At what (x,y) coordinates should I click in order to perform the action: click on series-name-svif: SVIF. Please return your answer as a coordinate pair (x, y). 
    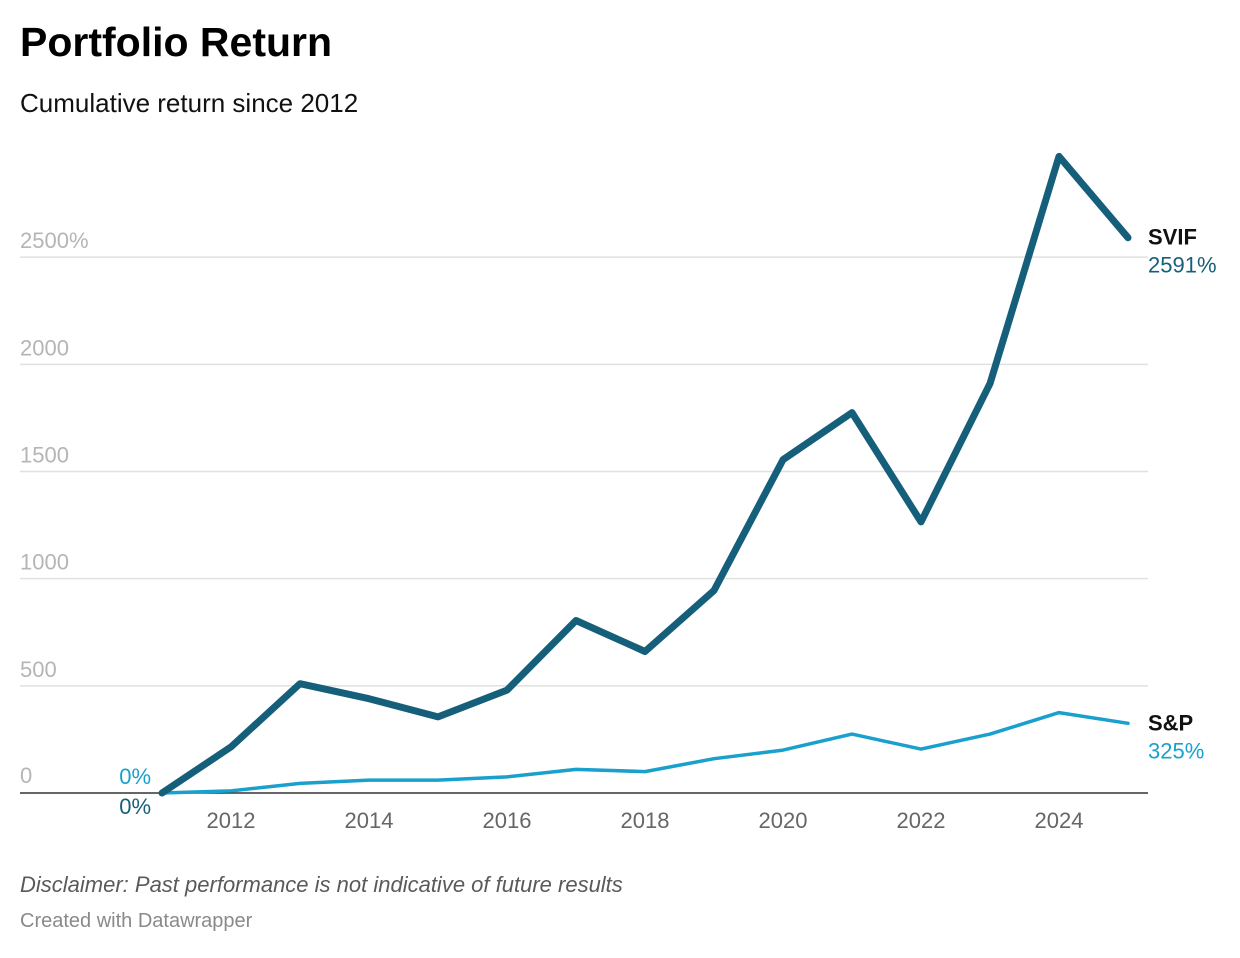
    Looking at the image, I should click on (1172, 237).